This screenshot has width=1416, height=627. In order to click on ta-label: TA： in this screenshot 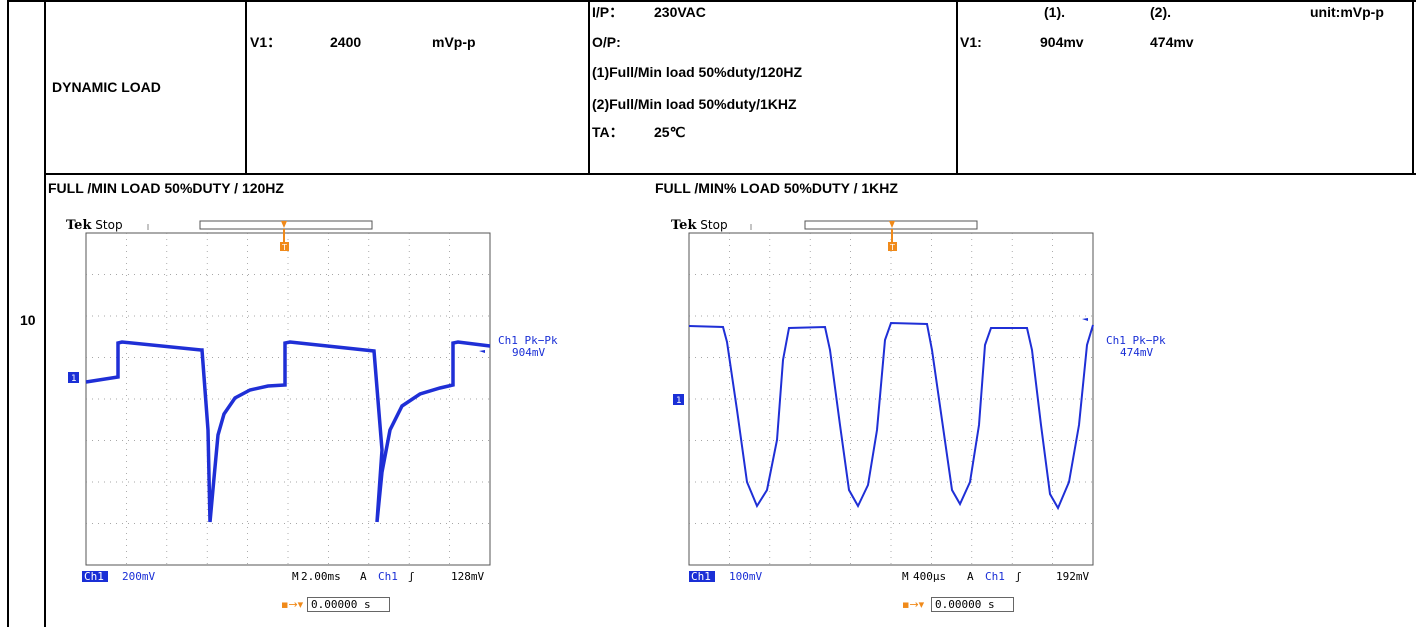, I will do `click(608, 132)`.